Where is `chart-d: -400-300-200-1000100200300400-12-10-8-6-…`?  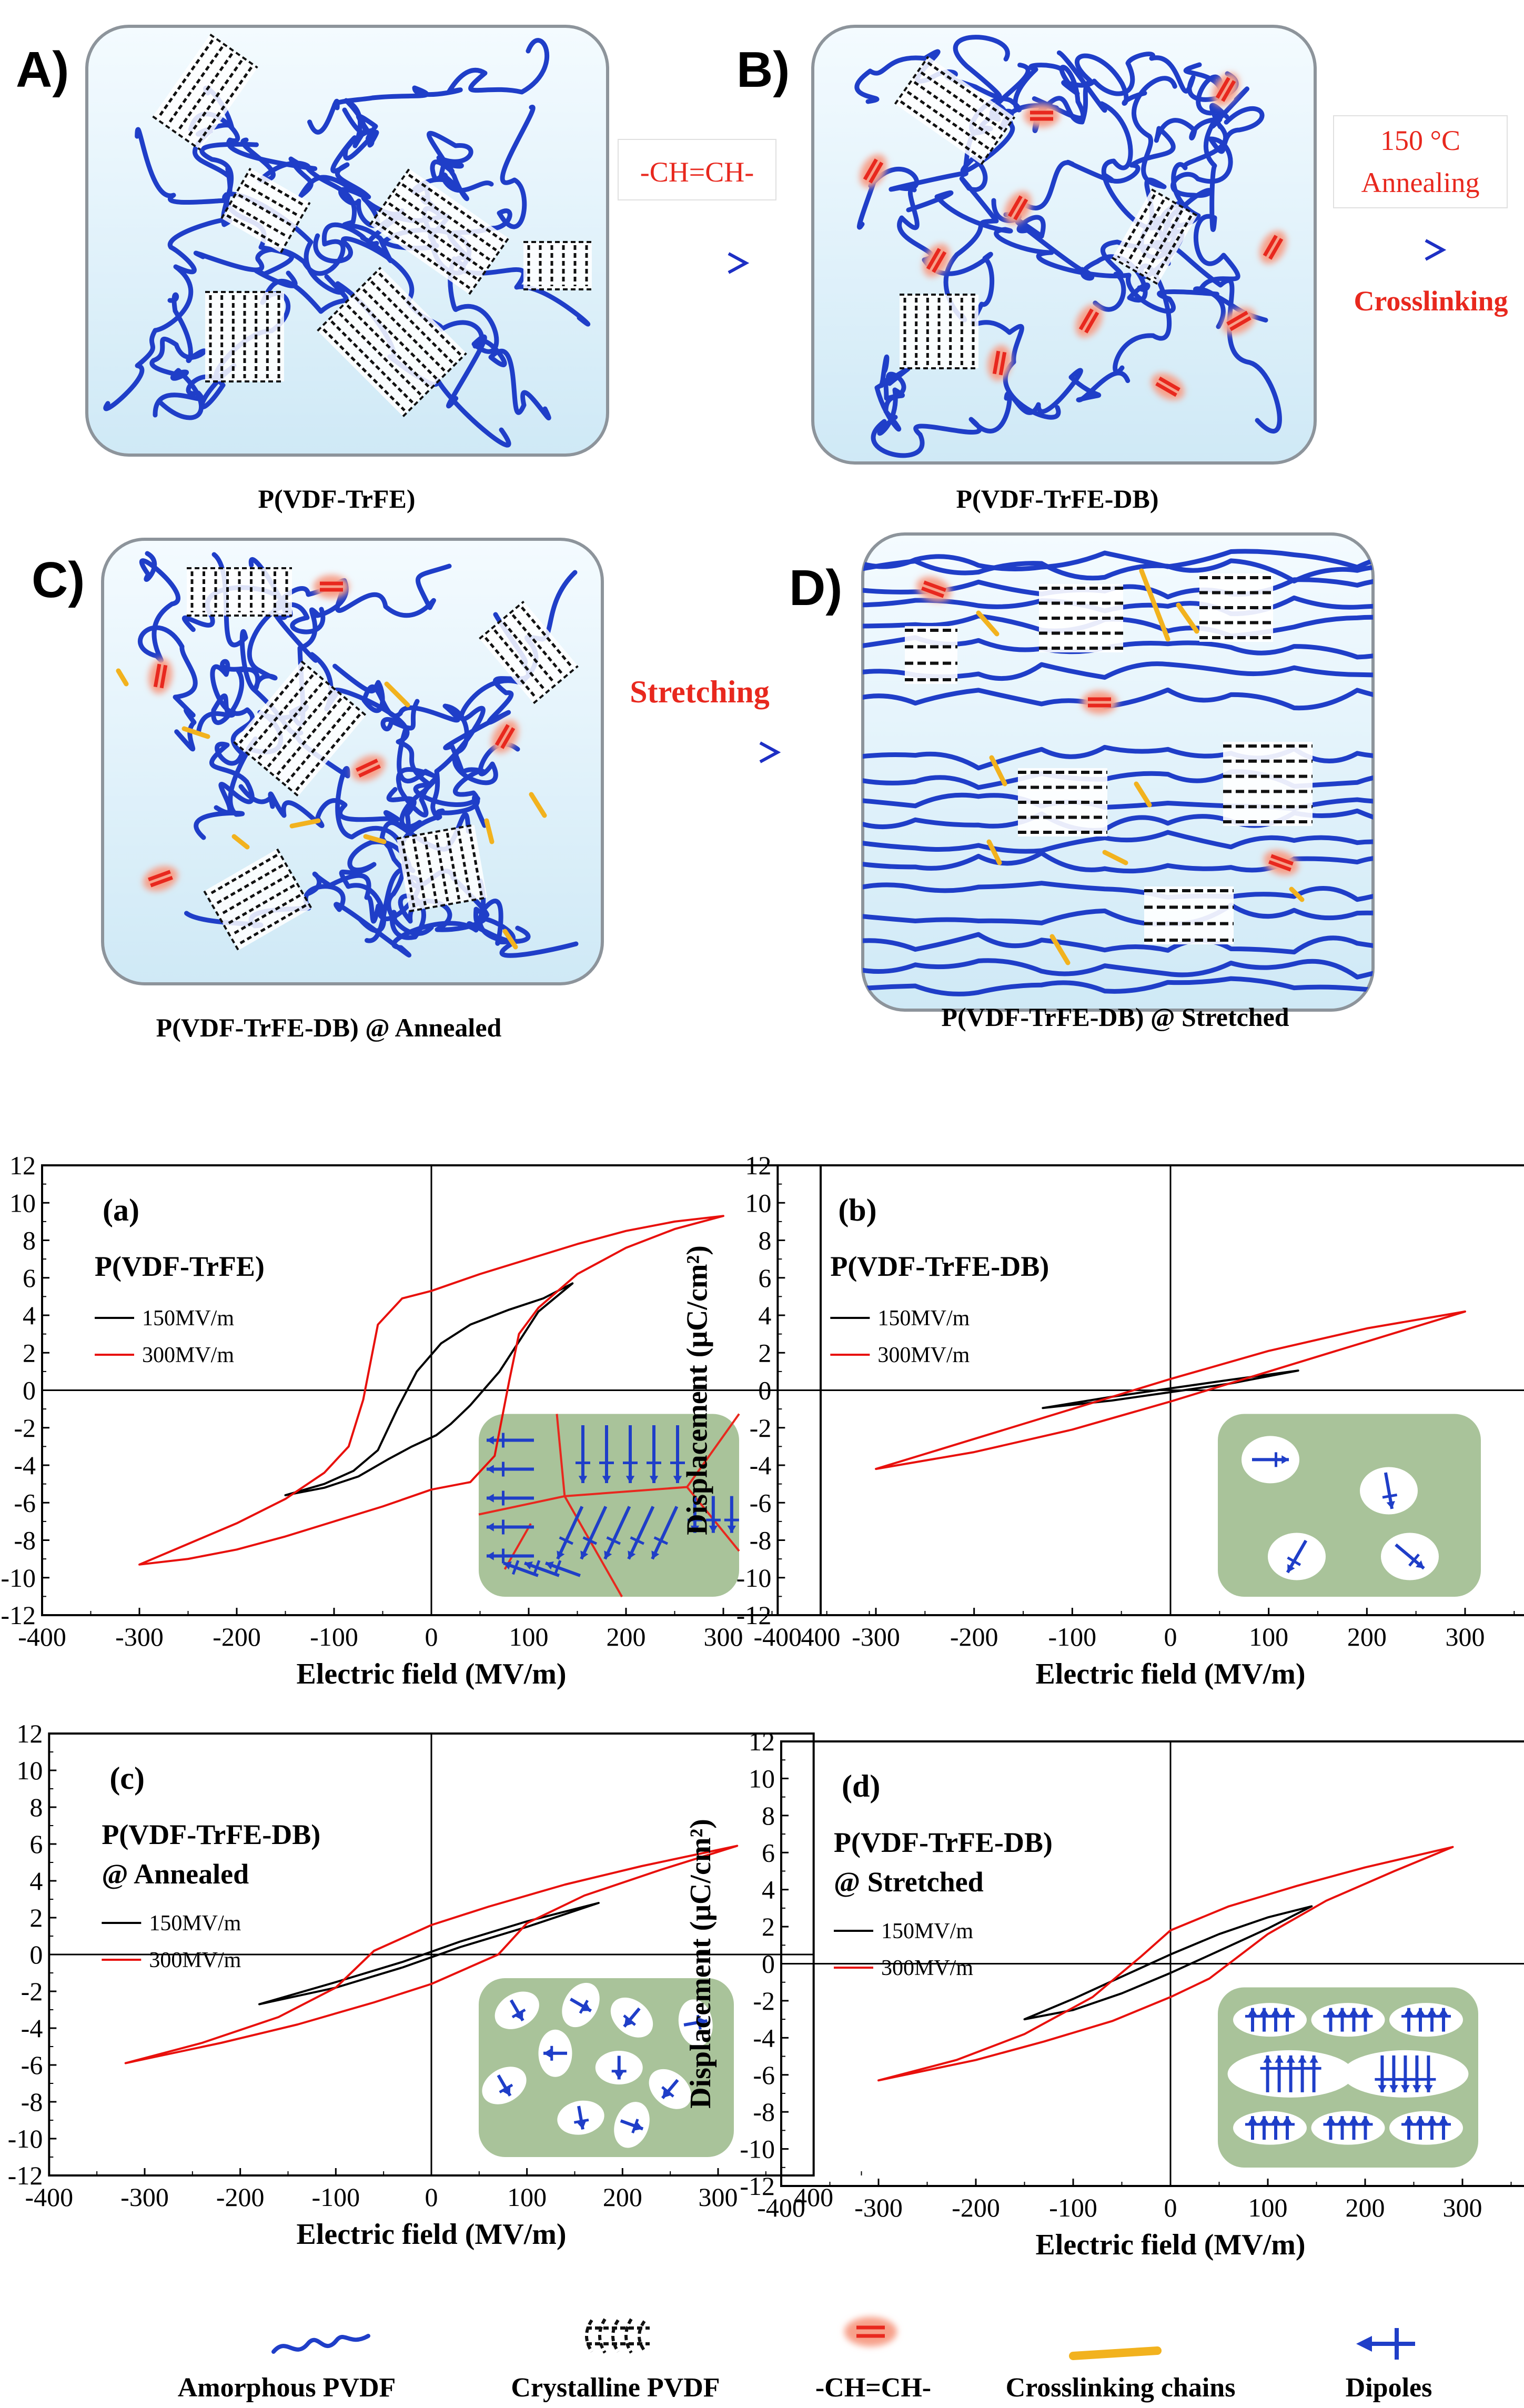 chart-d: -400-300-200-1000100200300400-12-10-8-6-… is located at coordinates (1104, 1994).